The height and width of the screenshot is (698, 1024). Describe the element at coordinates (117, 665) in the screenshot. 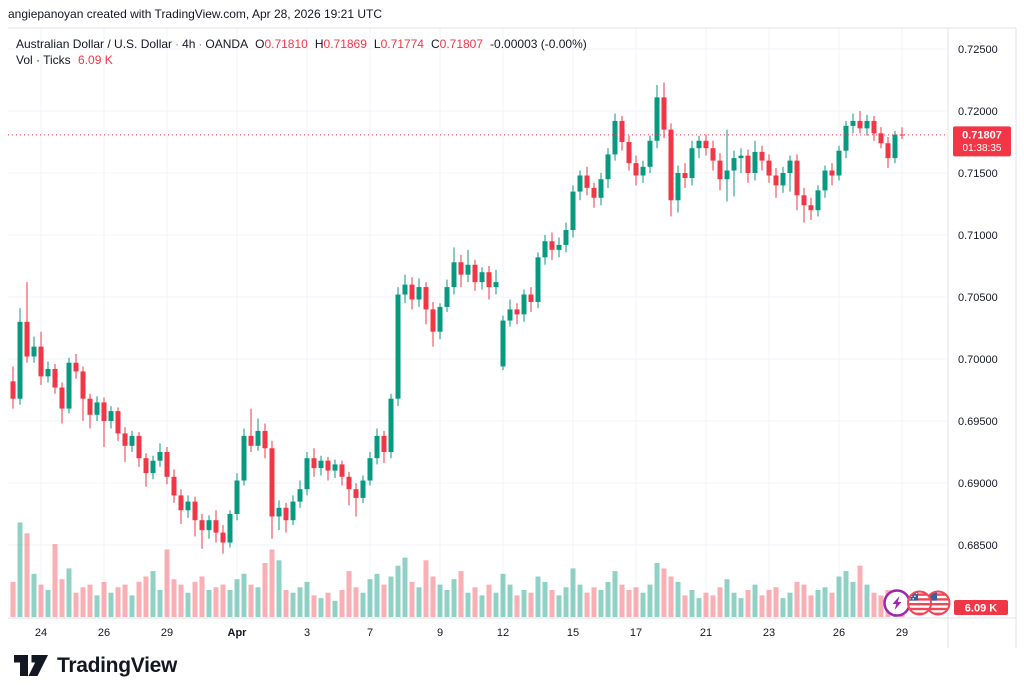

I see `tradingview-logo-text: TradingView` at that location.